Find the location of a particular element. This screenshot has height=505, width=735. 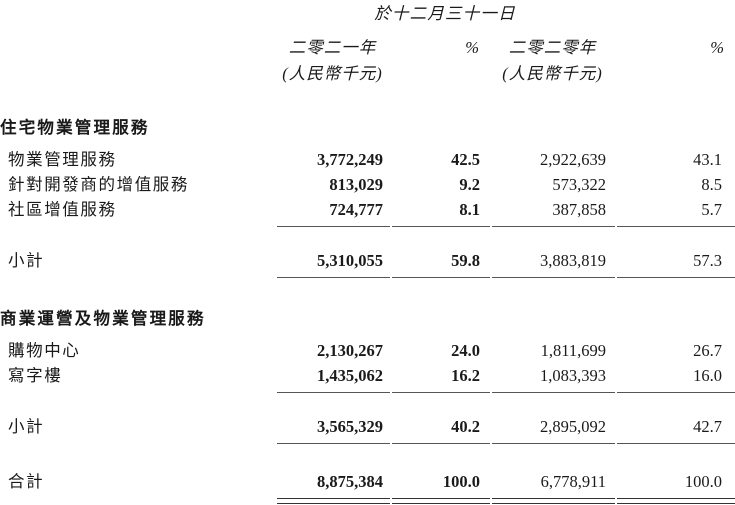

section-heading-label: 住宅物業管理服務 is located at coordinates (75, 127).